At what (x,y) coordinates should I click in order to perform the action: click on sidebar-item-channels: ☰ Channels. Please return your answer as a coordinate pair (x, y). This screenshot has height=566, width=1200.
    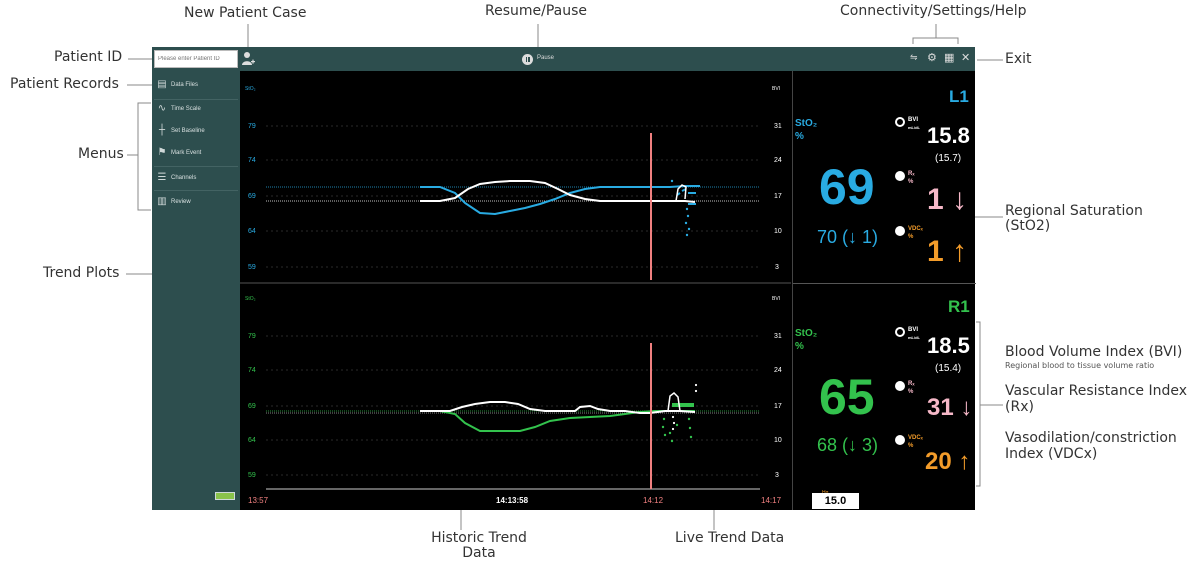
    Looking at the image, I should click on (196, 179).